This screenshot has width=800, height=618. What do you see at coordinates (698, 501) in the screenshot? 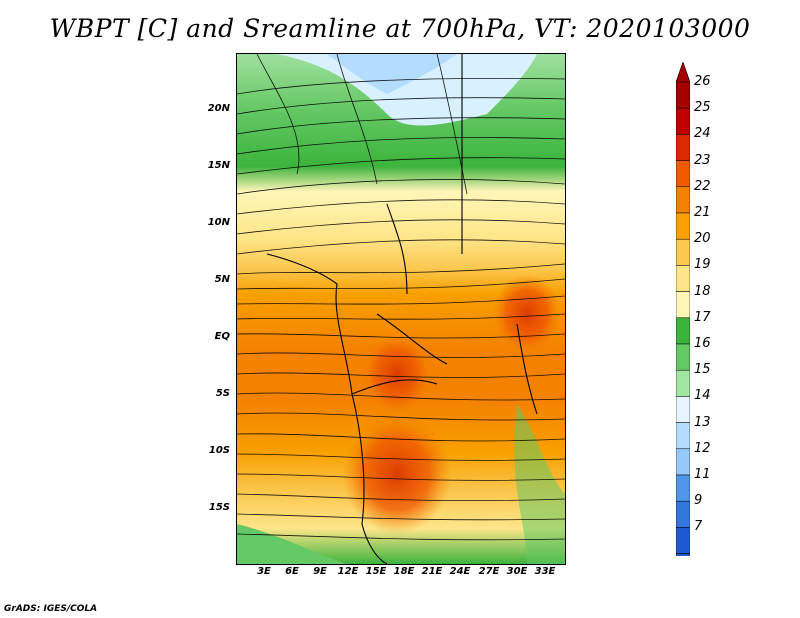
I see `colorbar-label: 9` at bounding box center [698, 501].